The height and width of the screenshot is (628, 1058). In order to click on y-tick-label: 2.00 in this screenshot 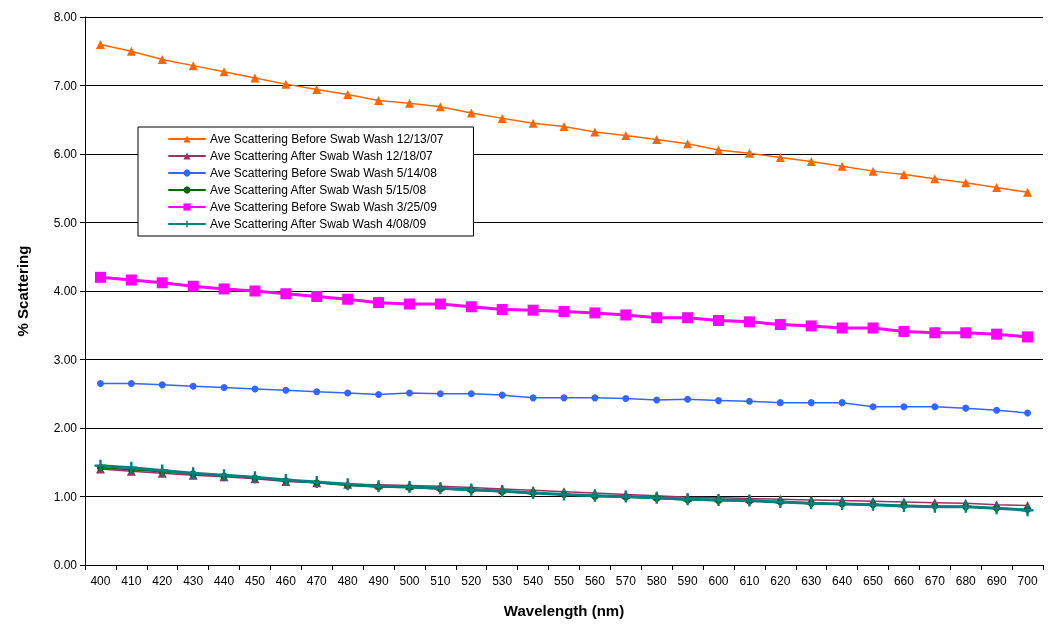, I will do `click(65, 428)`.